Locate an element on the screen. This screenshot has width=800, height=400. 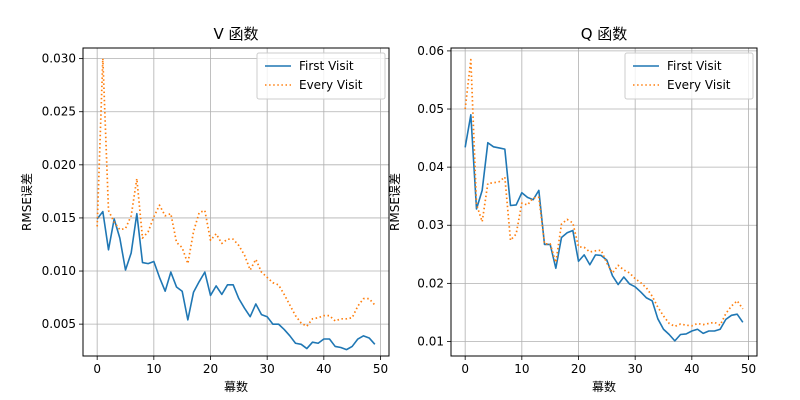
chart-title: V 函数 is located at coordinates (235, 34).